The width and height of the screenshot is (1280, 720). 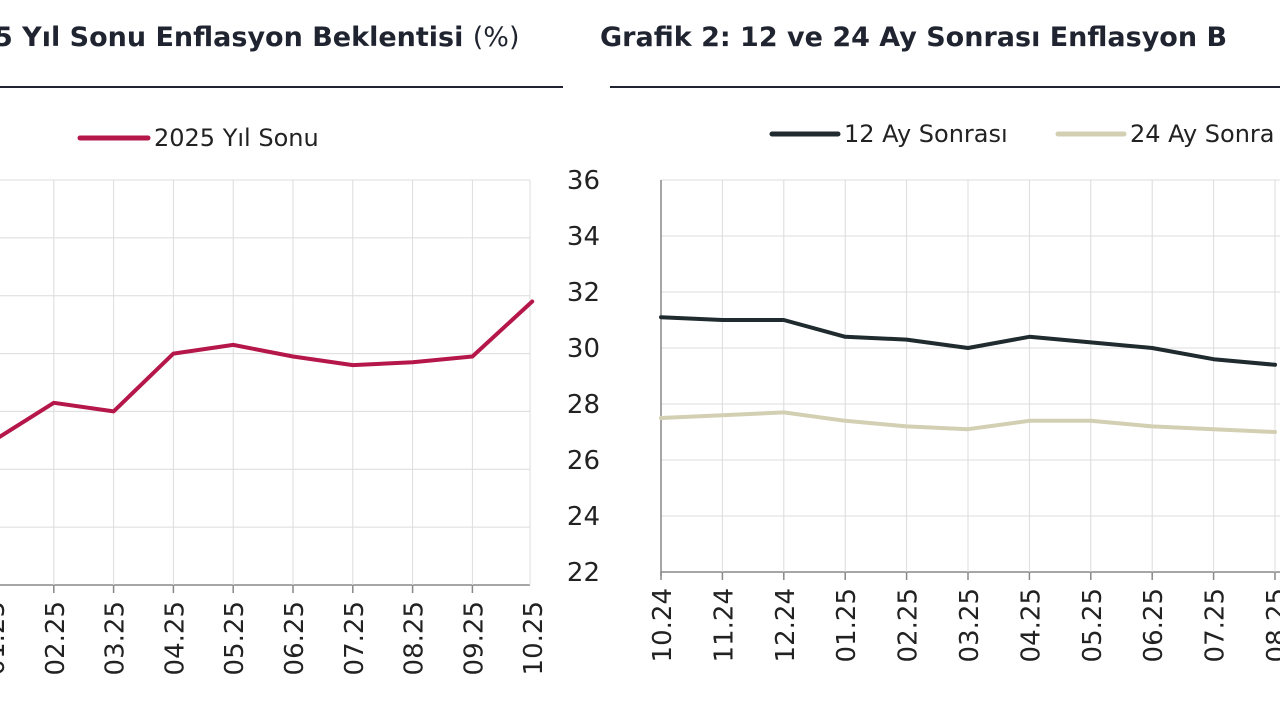 What do you see at coordinates (583, 349) in the screenshot?
I see `chart-2-ytick-label: 30` at bounding box center [583, 349].